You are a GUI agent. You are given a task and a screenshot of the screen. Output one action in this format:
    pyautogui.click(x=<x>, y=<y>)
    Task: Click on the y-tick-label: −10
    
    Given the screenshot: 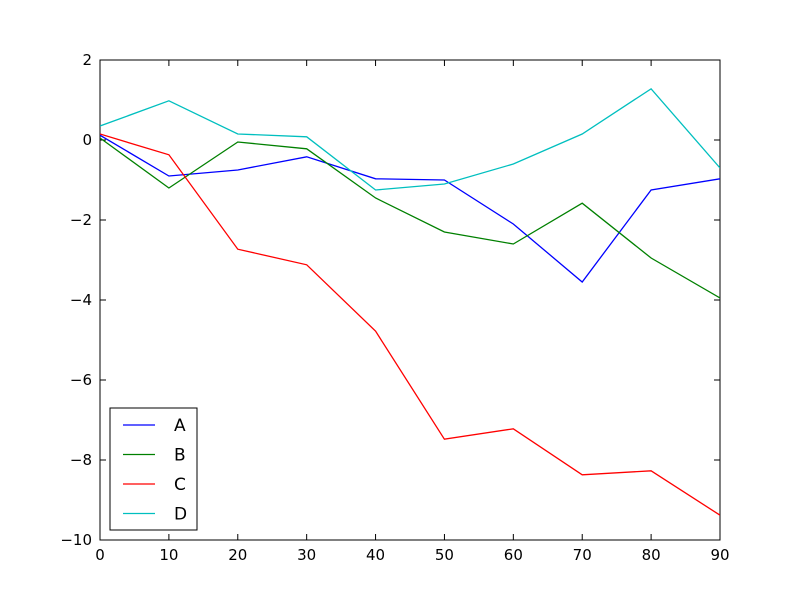 What is the action you would take?
    pyautogui.click(x=76, y=540)
    